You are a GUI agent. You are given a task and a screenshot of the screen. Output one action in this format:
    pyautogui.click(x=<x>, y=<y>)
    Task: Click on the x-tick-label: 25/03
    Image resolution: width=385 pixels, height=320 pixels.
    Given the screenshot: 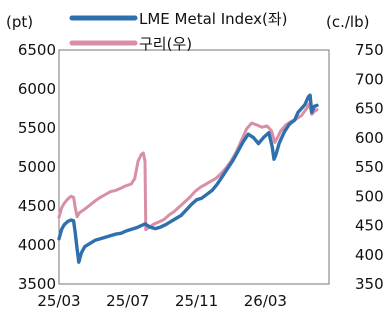 What is the action you would take?
    pyautogui.click(x=58, y=301)
    